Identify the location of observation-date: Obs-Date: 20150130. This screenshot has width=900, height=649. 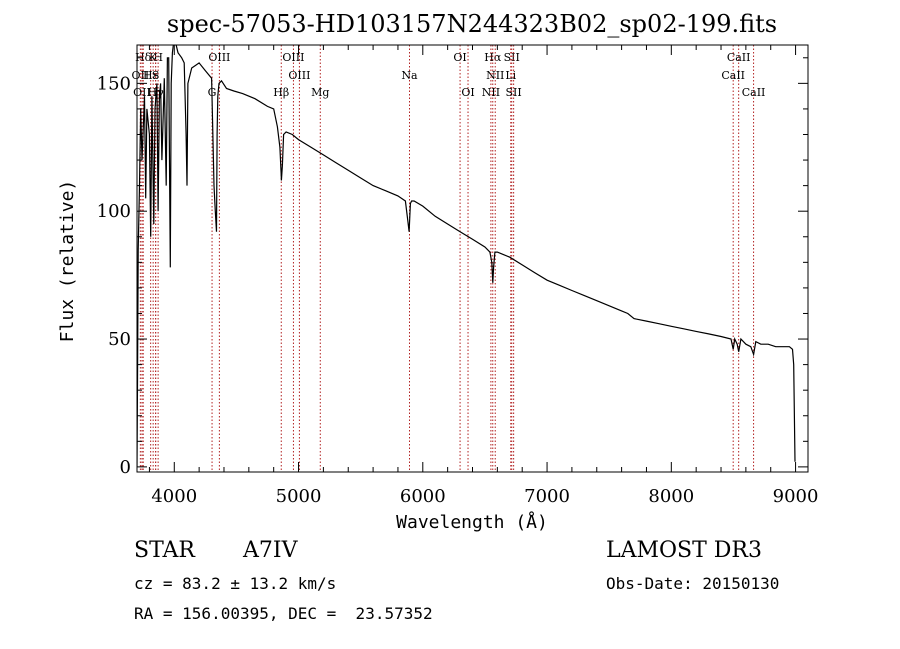
(693, 583).